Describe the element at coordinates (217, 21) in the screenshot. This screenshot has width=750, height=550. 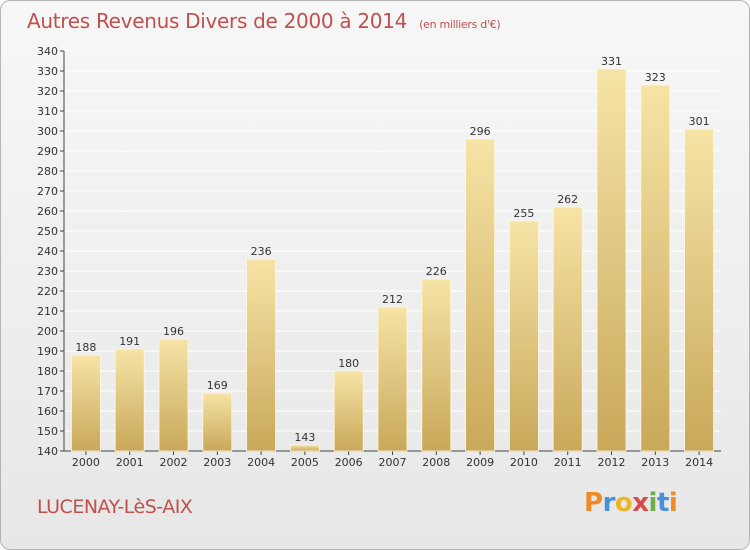
I see `chart-title-text: Autres Revenus Divers de 2000 à 2014` at that location.